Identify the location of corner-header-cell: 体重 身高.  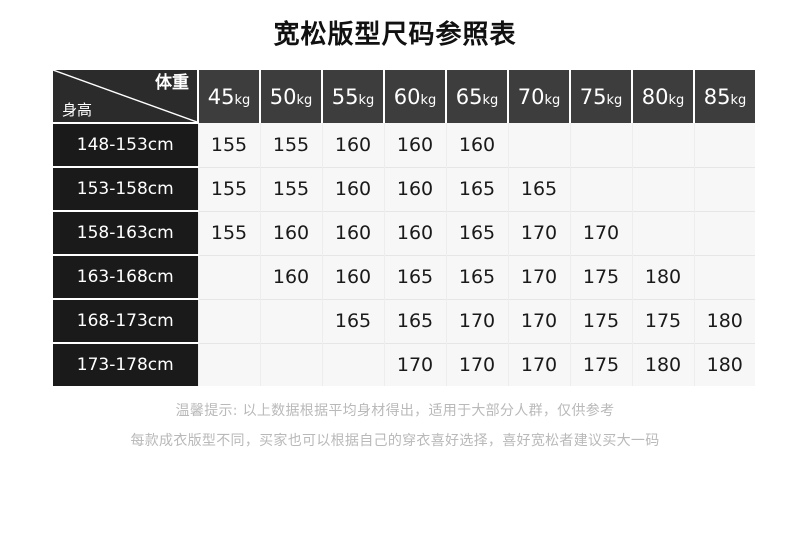
(125, 96).